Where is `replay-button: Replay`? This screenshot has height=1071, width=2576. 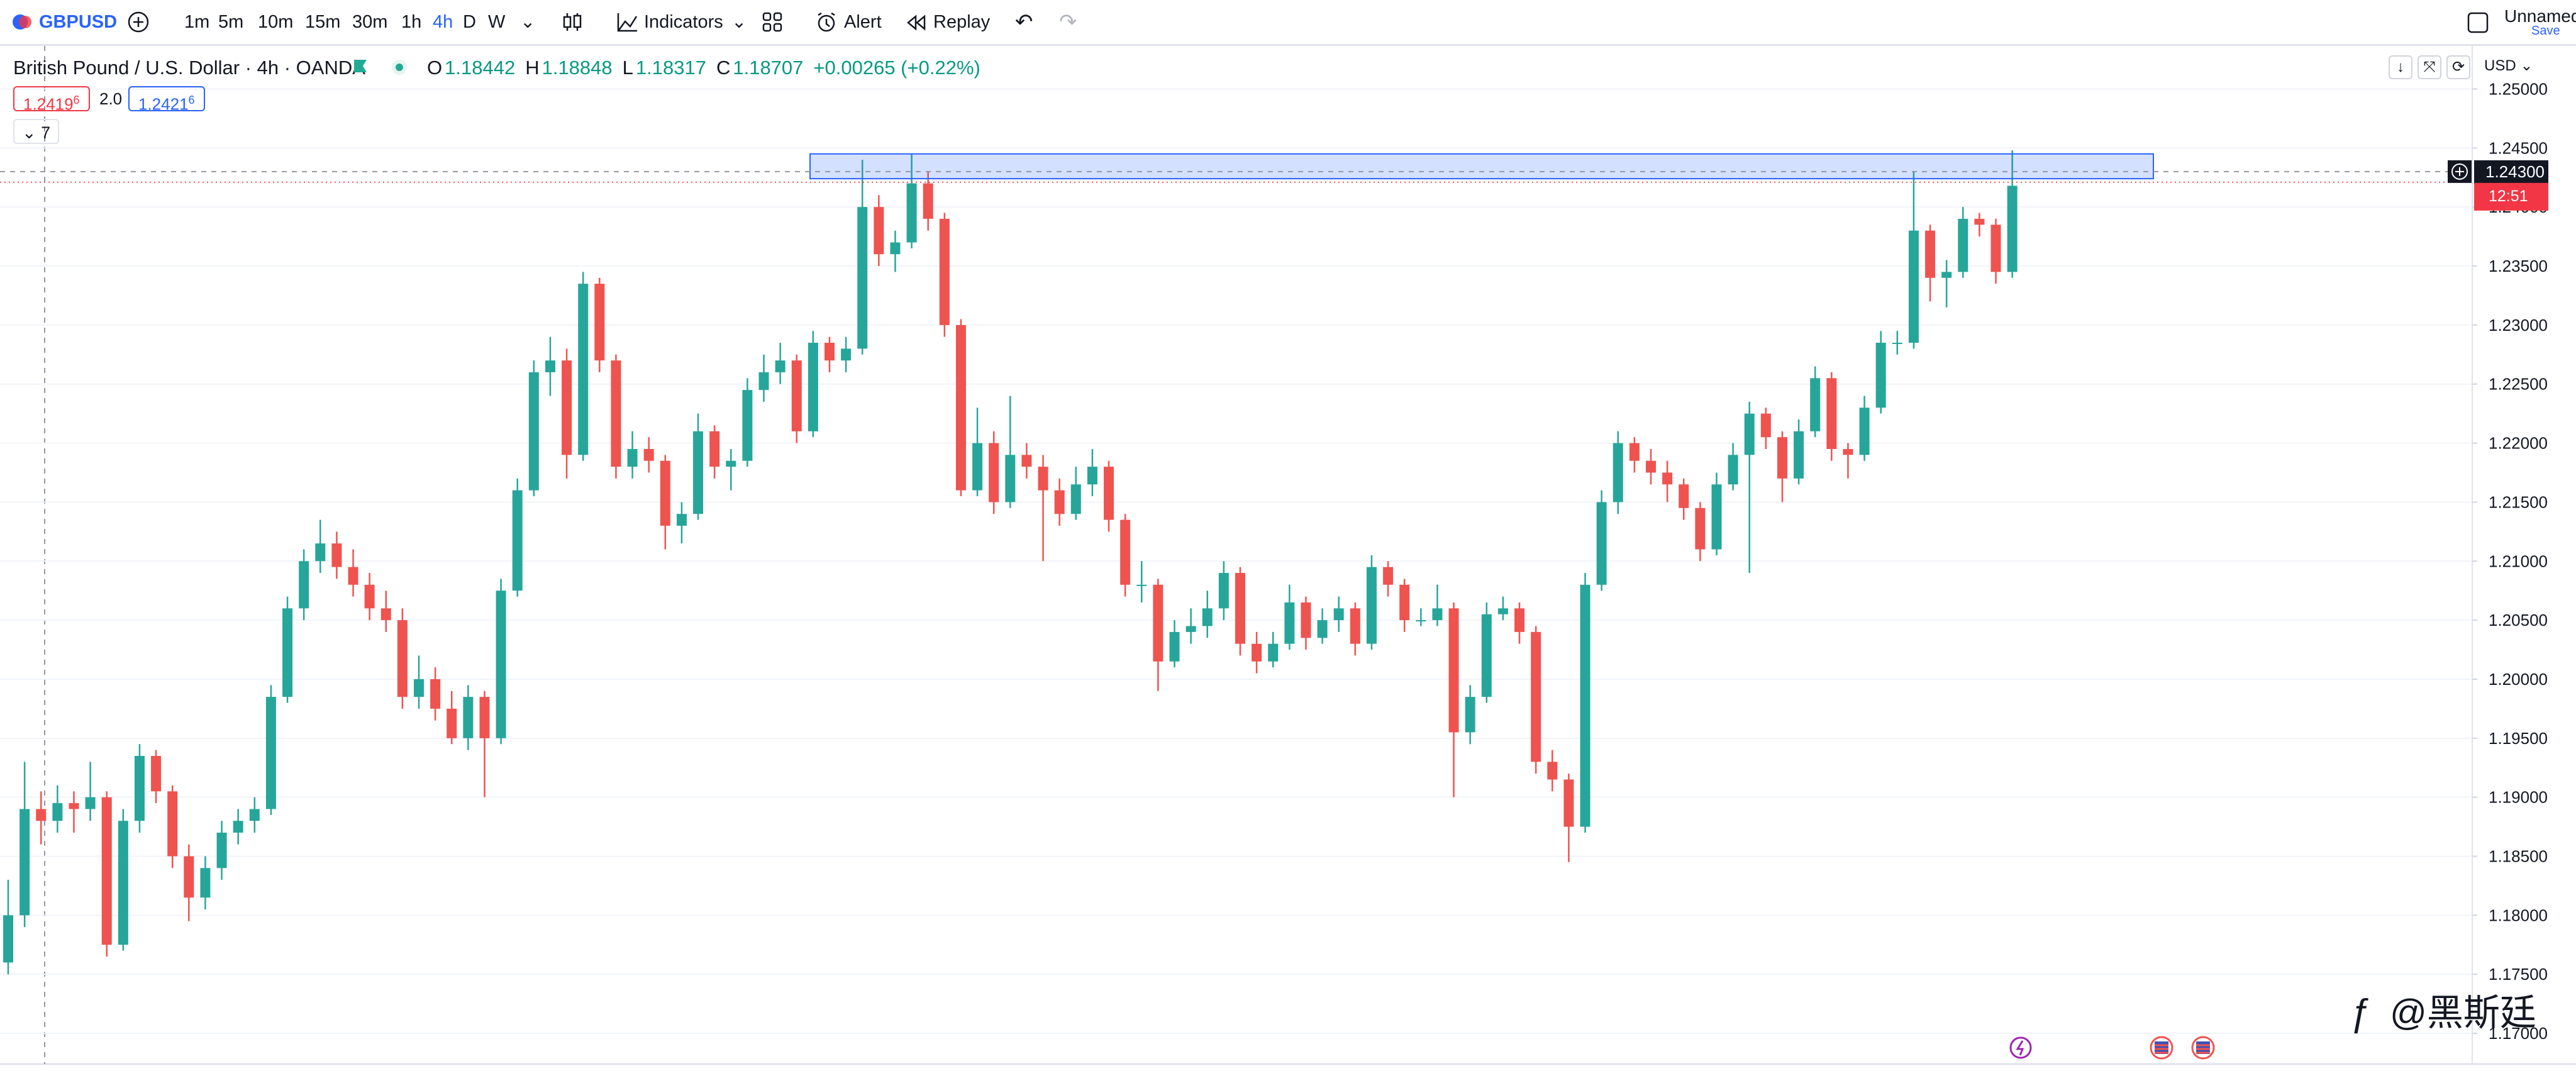
replay-button: Replay is located at coordinates (962, 22).